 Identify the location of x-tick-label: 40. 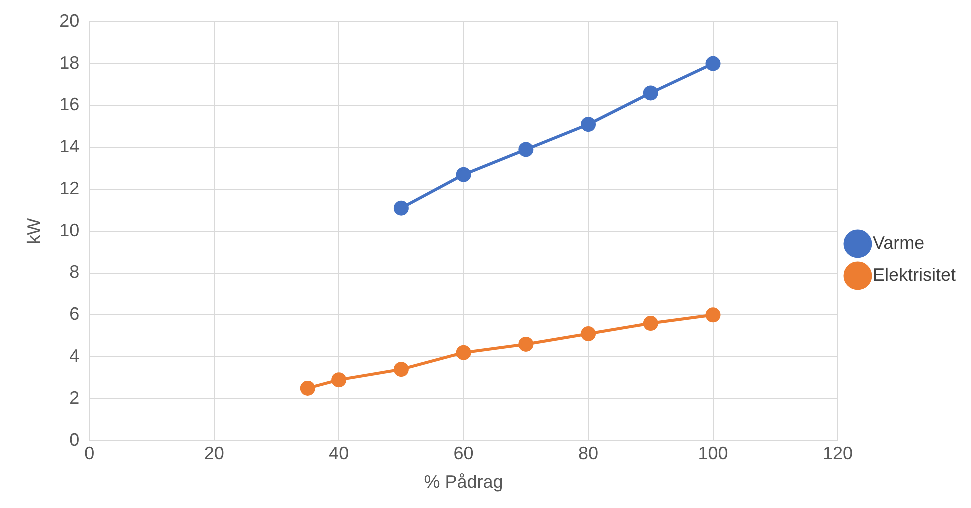
(339, 454).